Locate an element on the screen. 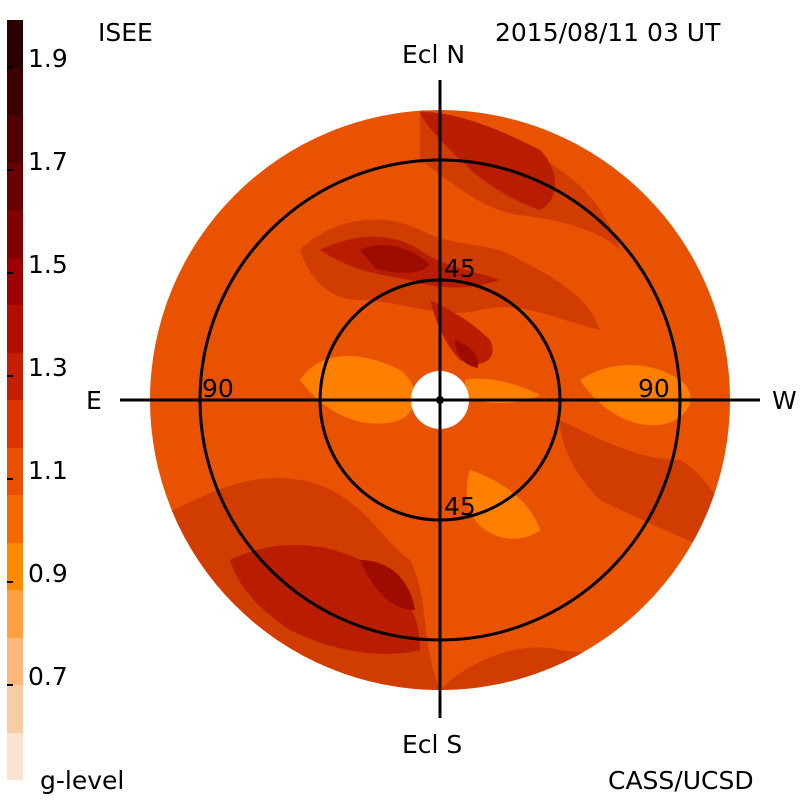  observatory-label: ISEE is located at coordinates (125, 32).